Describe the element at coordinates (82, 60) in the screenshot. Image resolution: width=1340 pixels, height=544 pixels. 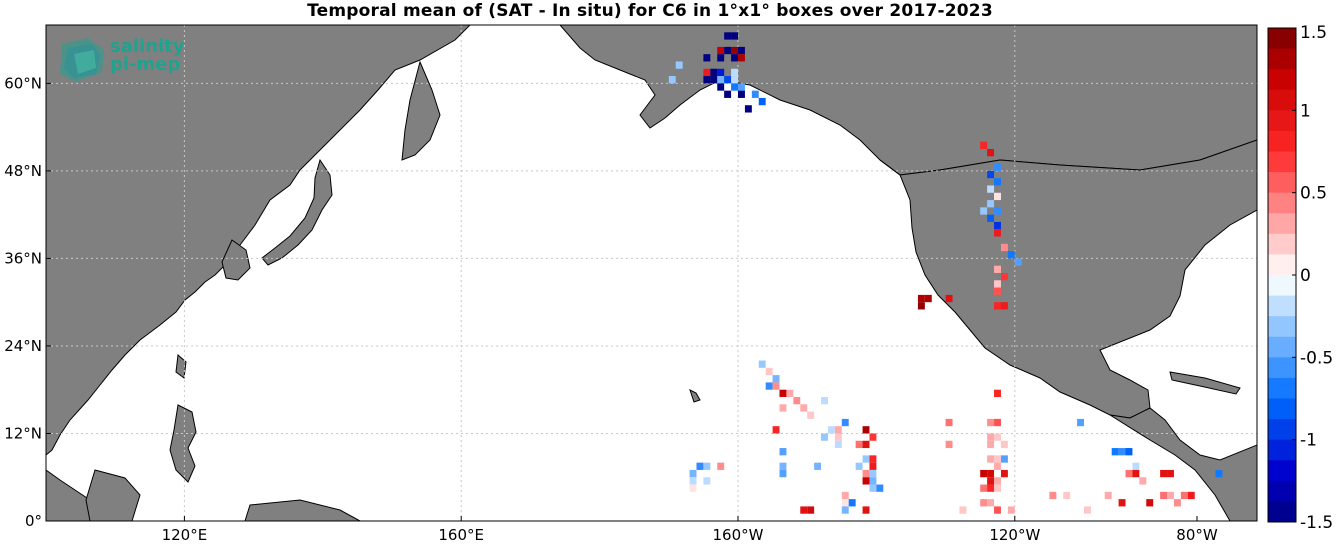
I see `logo-mark-icon` at that location.